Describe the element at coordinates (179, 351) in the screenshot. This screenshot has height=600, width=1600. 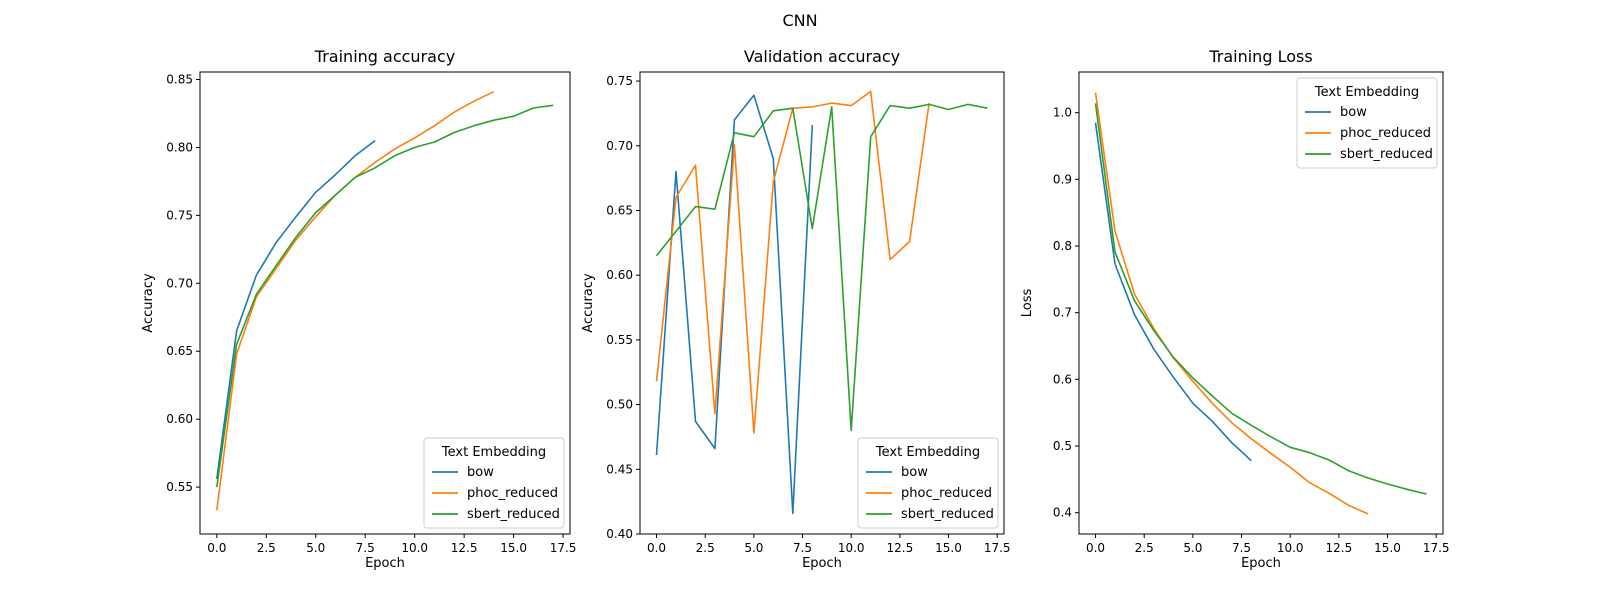
I see `training-accuracy-ytick-label: 0.65` at that location.